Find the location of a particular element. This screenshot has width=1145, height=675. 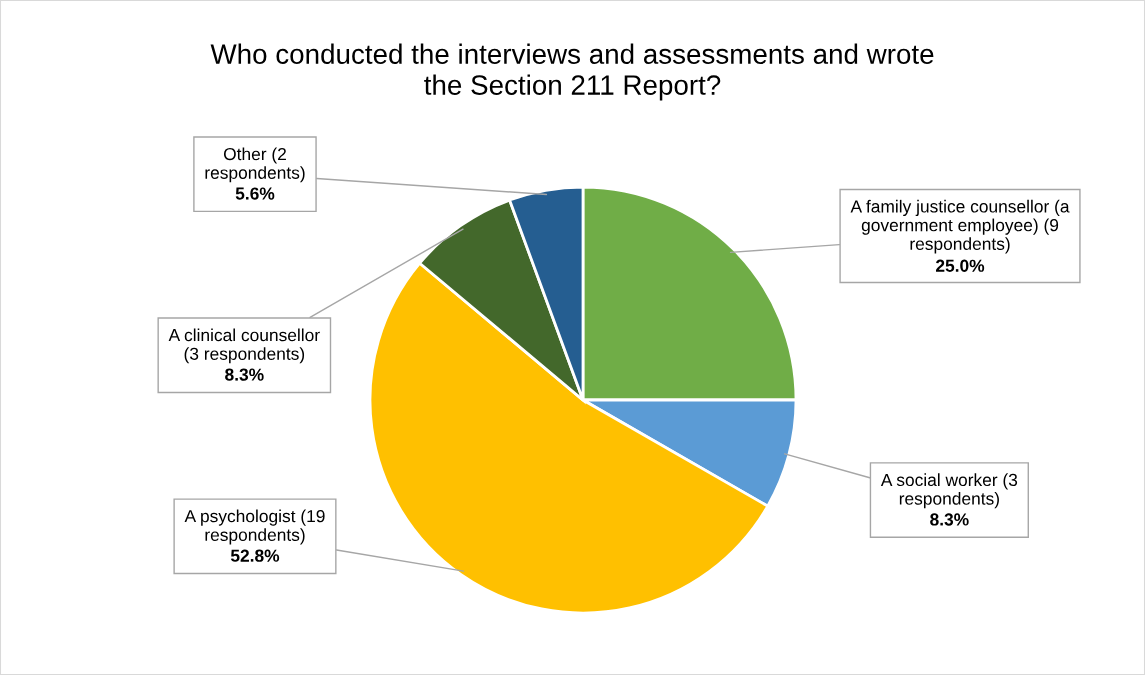

slice-label: A social worker (3 respondents) is located at coordinates (949, 491).